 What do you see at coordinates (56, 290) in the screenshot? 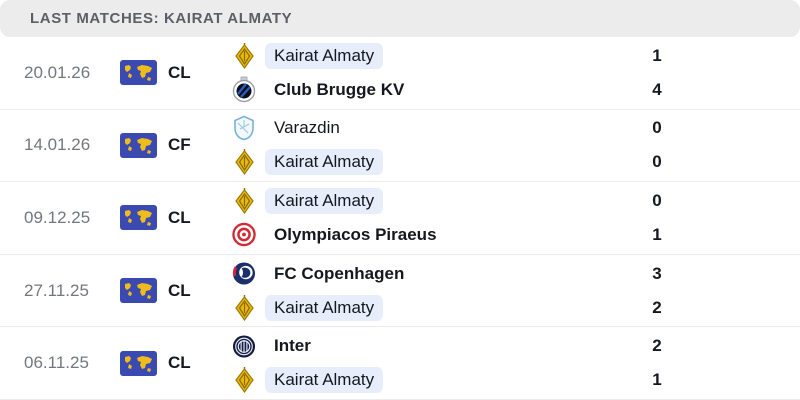
I see `match-date: 27.11.25` at bounding box center [56, 290].